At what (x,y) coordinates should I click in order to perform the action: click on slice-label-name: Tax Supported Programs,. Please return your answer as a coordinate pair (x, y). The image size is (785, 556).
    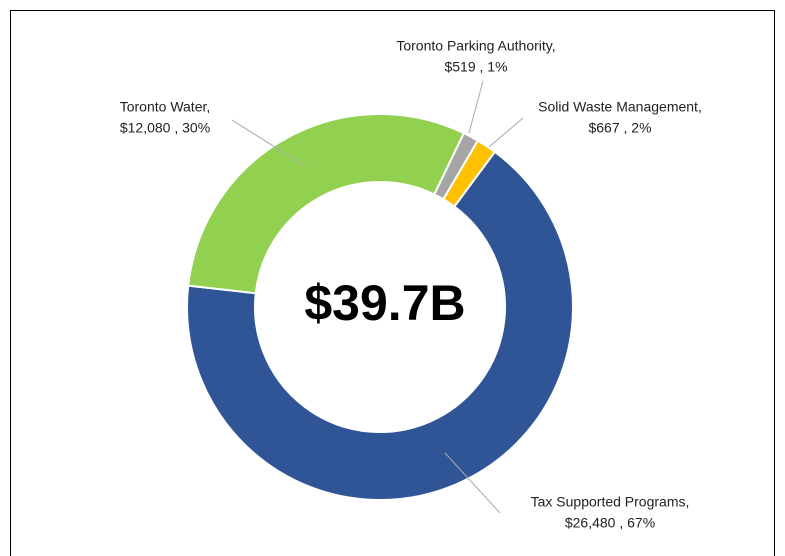
    Looking at the image, I should click on (610, 502).